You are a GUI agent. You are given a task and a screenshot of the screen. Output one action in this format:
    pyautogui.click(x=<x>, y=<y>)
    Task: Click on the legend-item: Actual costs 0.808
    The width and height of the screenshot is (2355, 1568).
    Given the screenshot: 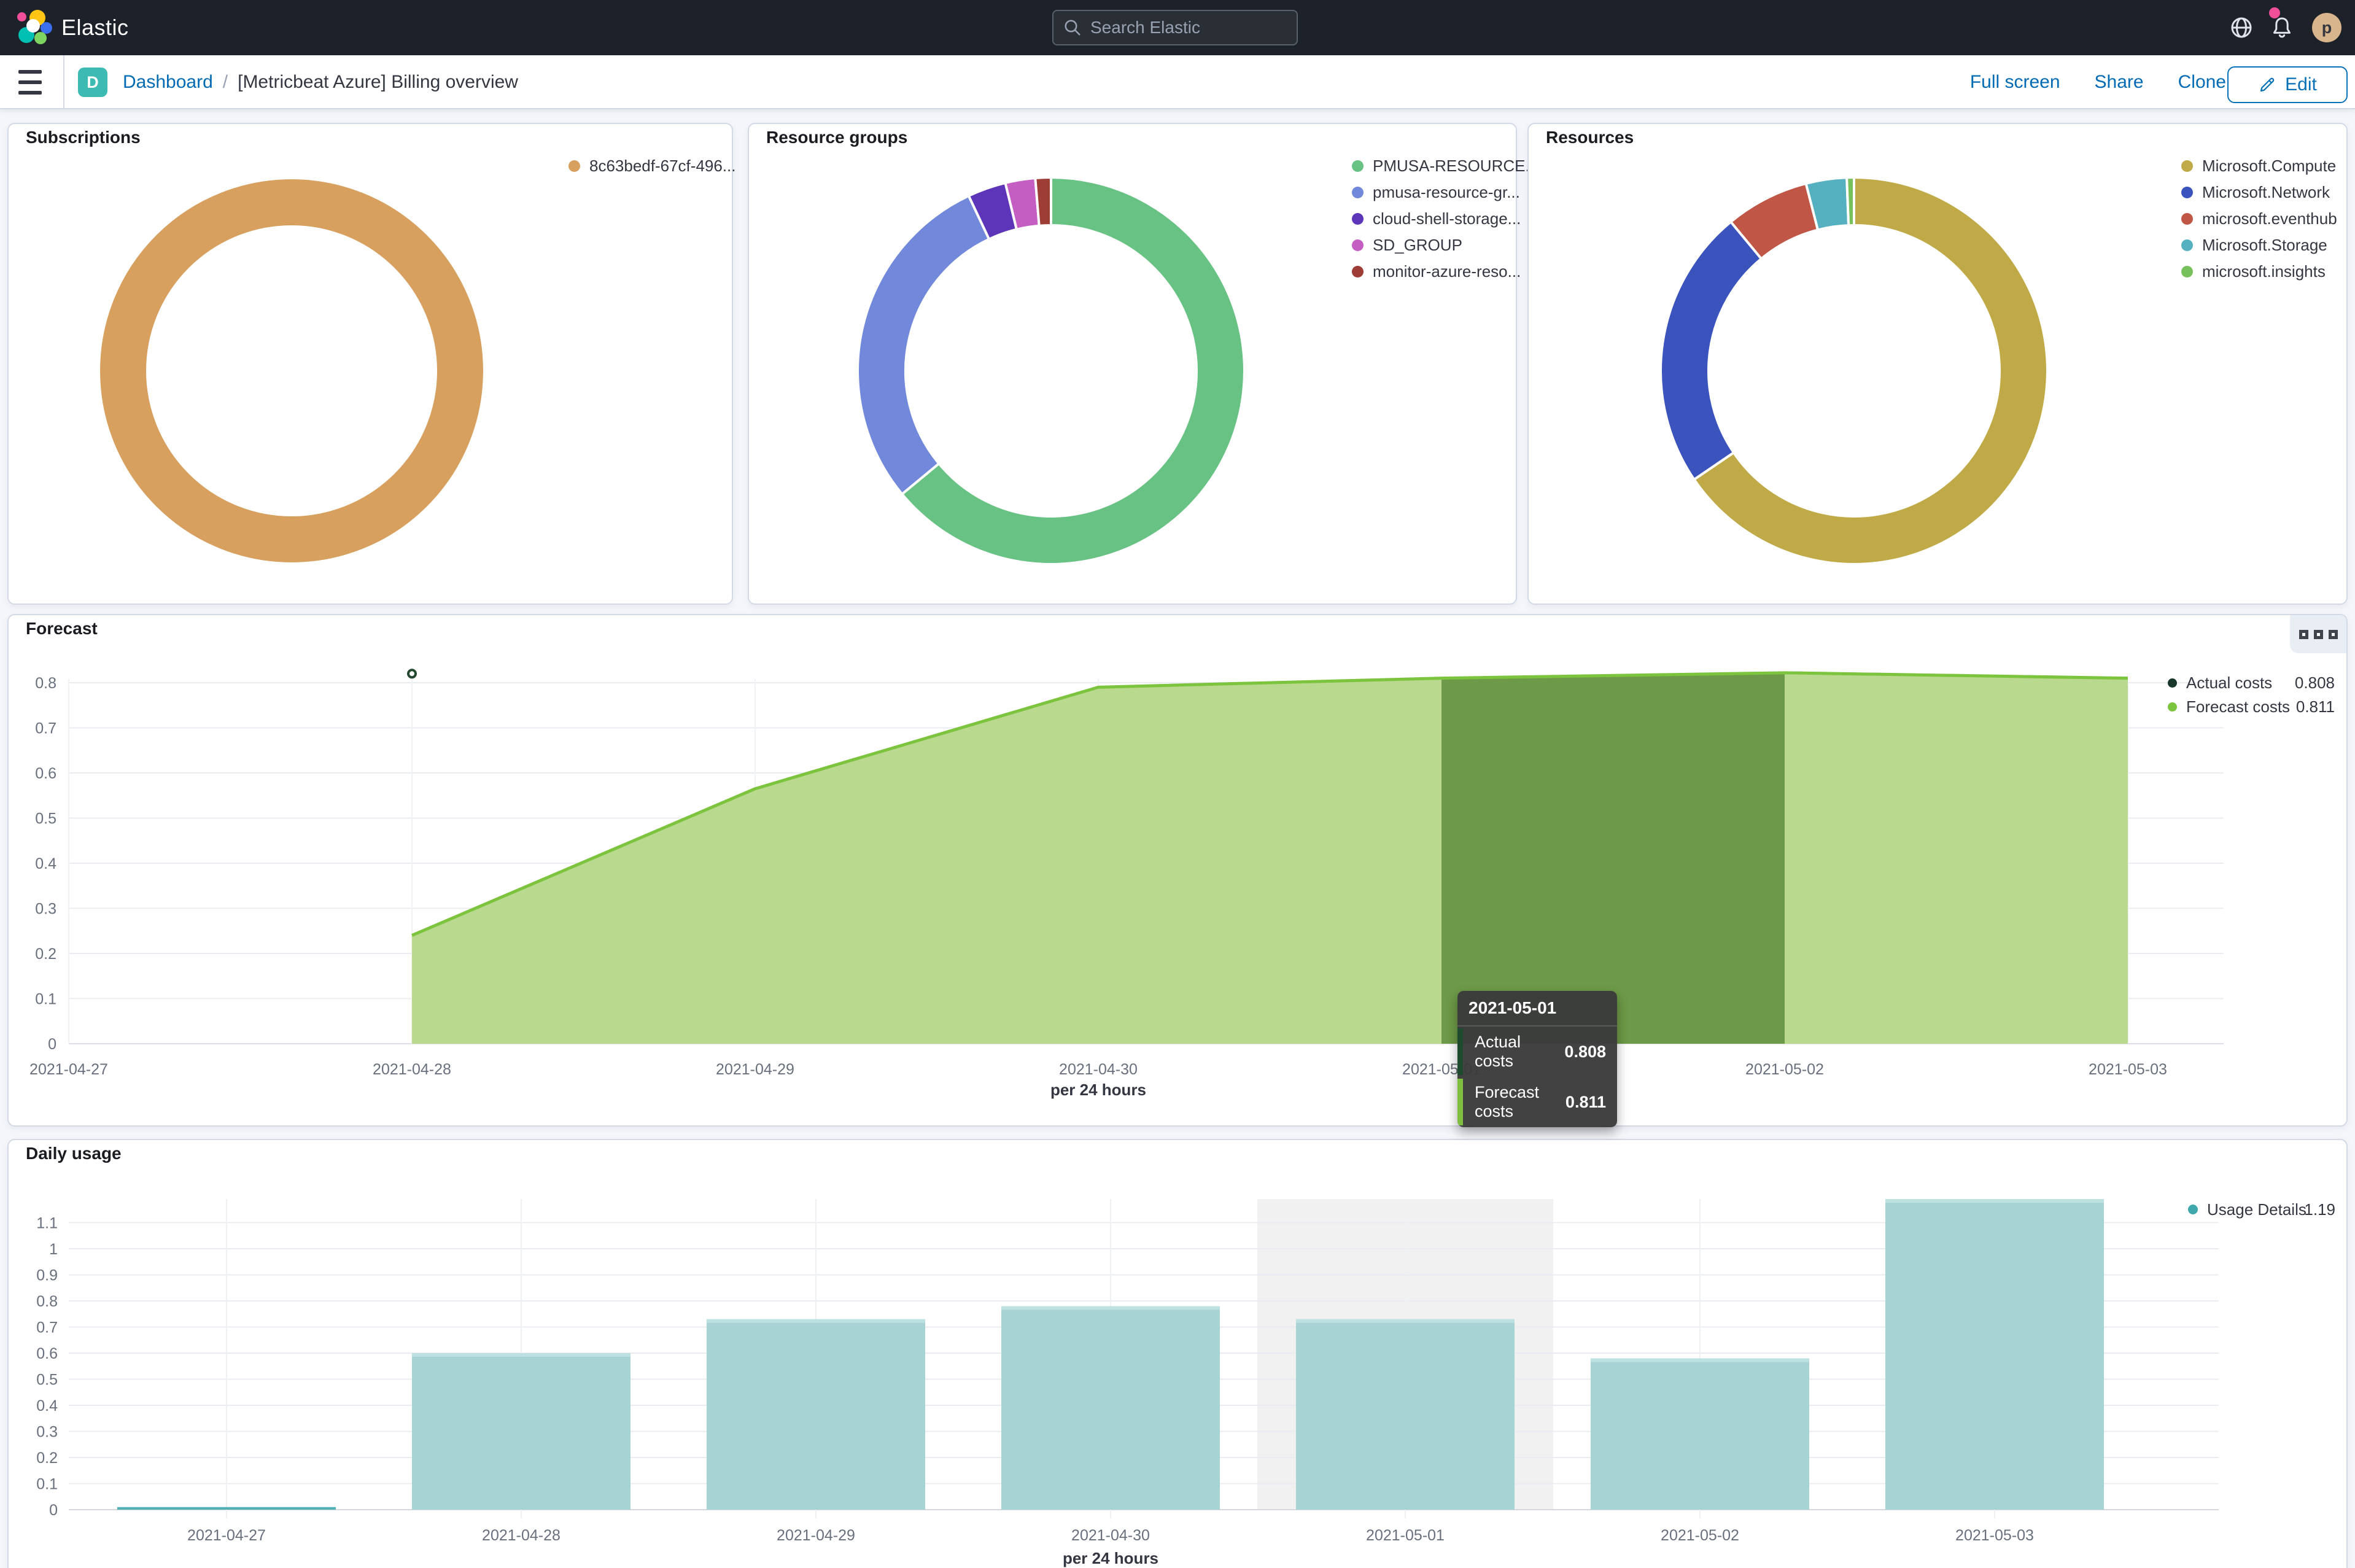 What is the action you would take?
    pyautogui.click(x=2252, y=683)
    